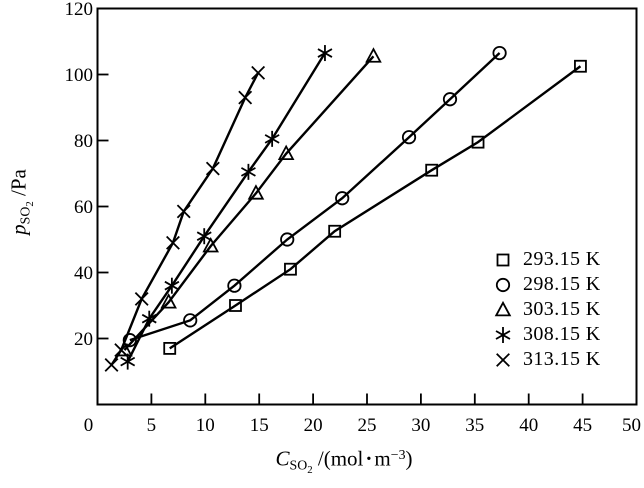 The height and width of the screenshot is (488, 644). I want to click on x-axis-unit-open: /(mol, so click(338, 458).